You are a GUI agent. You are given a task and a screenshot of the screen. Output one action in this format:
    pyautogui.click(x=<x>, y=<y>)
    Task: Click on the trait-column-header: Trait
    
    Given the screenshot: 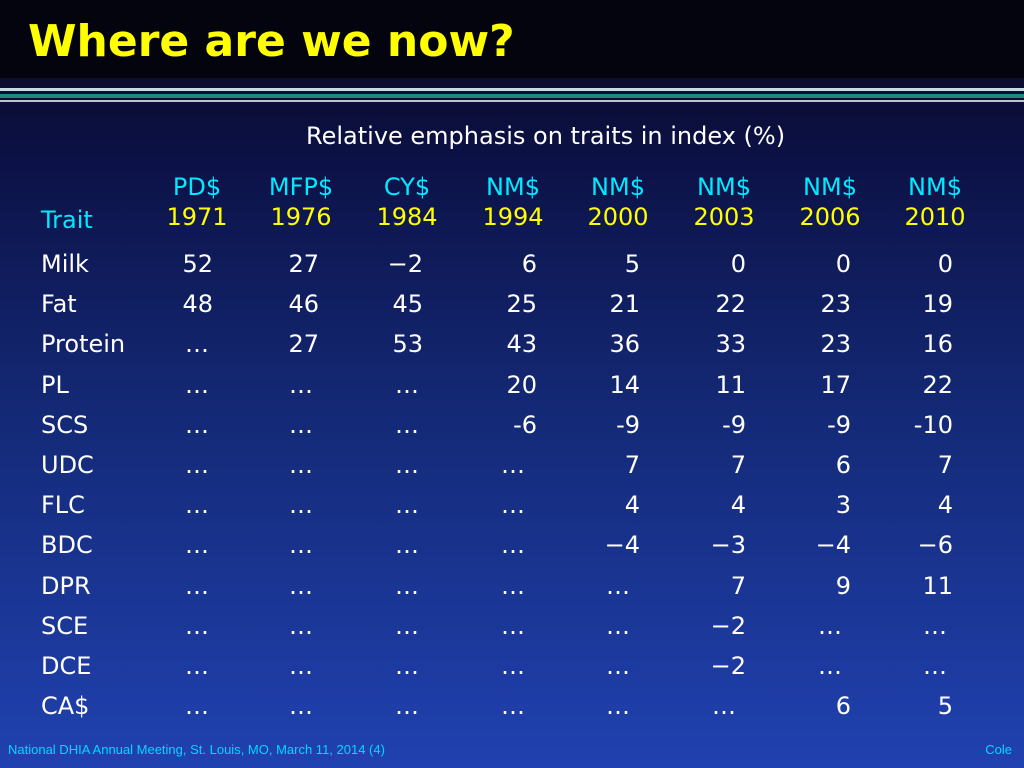 What is the action you would take?
    pyautogui.click(x=67, y=220)
    